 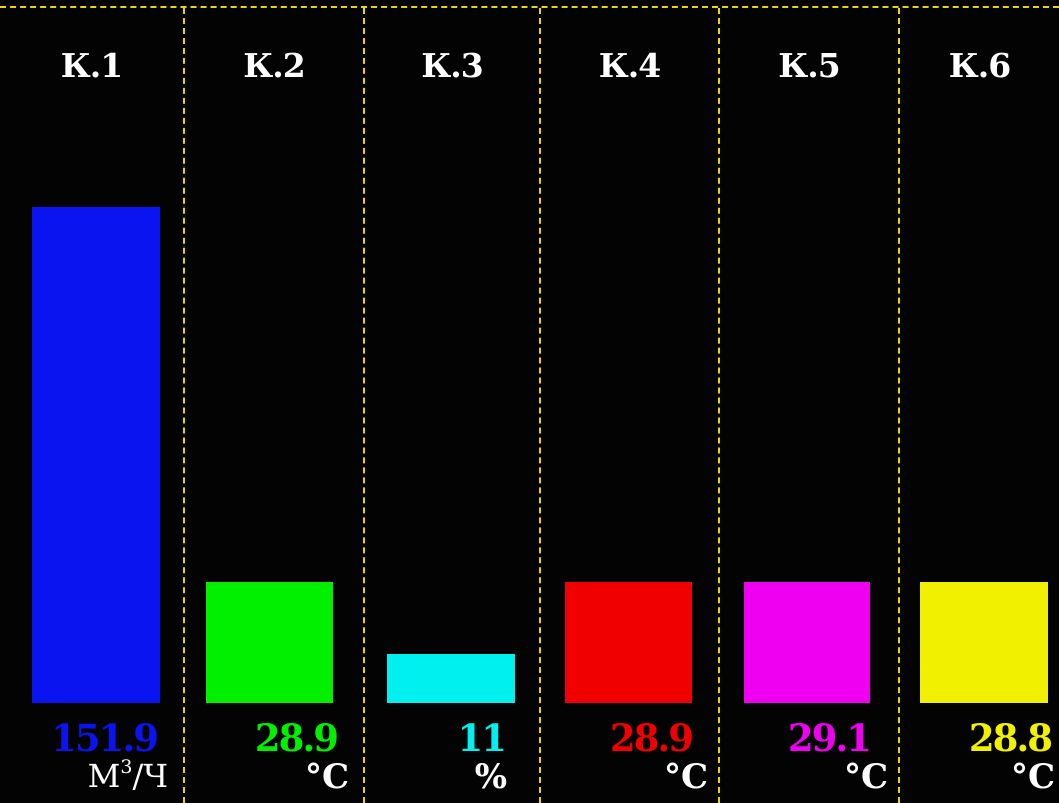 I want to click on channel-6-bar, so click(x=984, y=642).